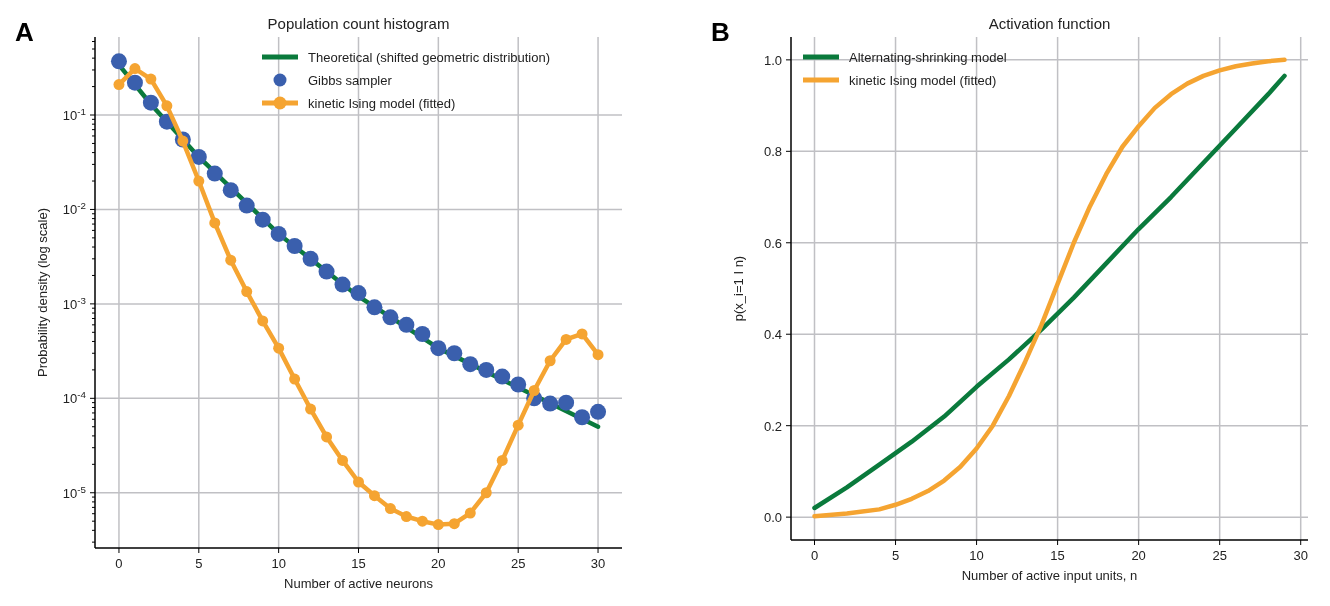 This screenshot has width=1330, height=606. Describe the element at coordinates (359, 583) in the screenshot. I see `x-axis-title: Number of active neurons` at that location.